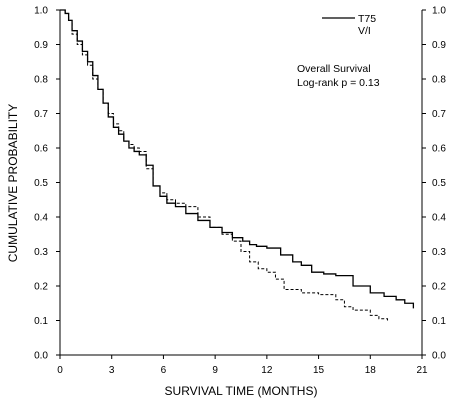 Image resolution: width=462 pixels, height=411 pixels. Describe the element at coordinates (422, 370) in the screenshot. I see `x-tick-label: 21` at that location.